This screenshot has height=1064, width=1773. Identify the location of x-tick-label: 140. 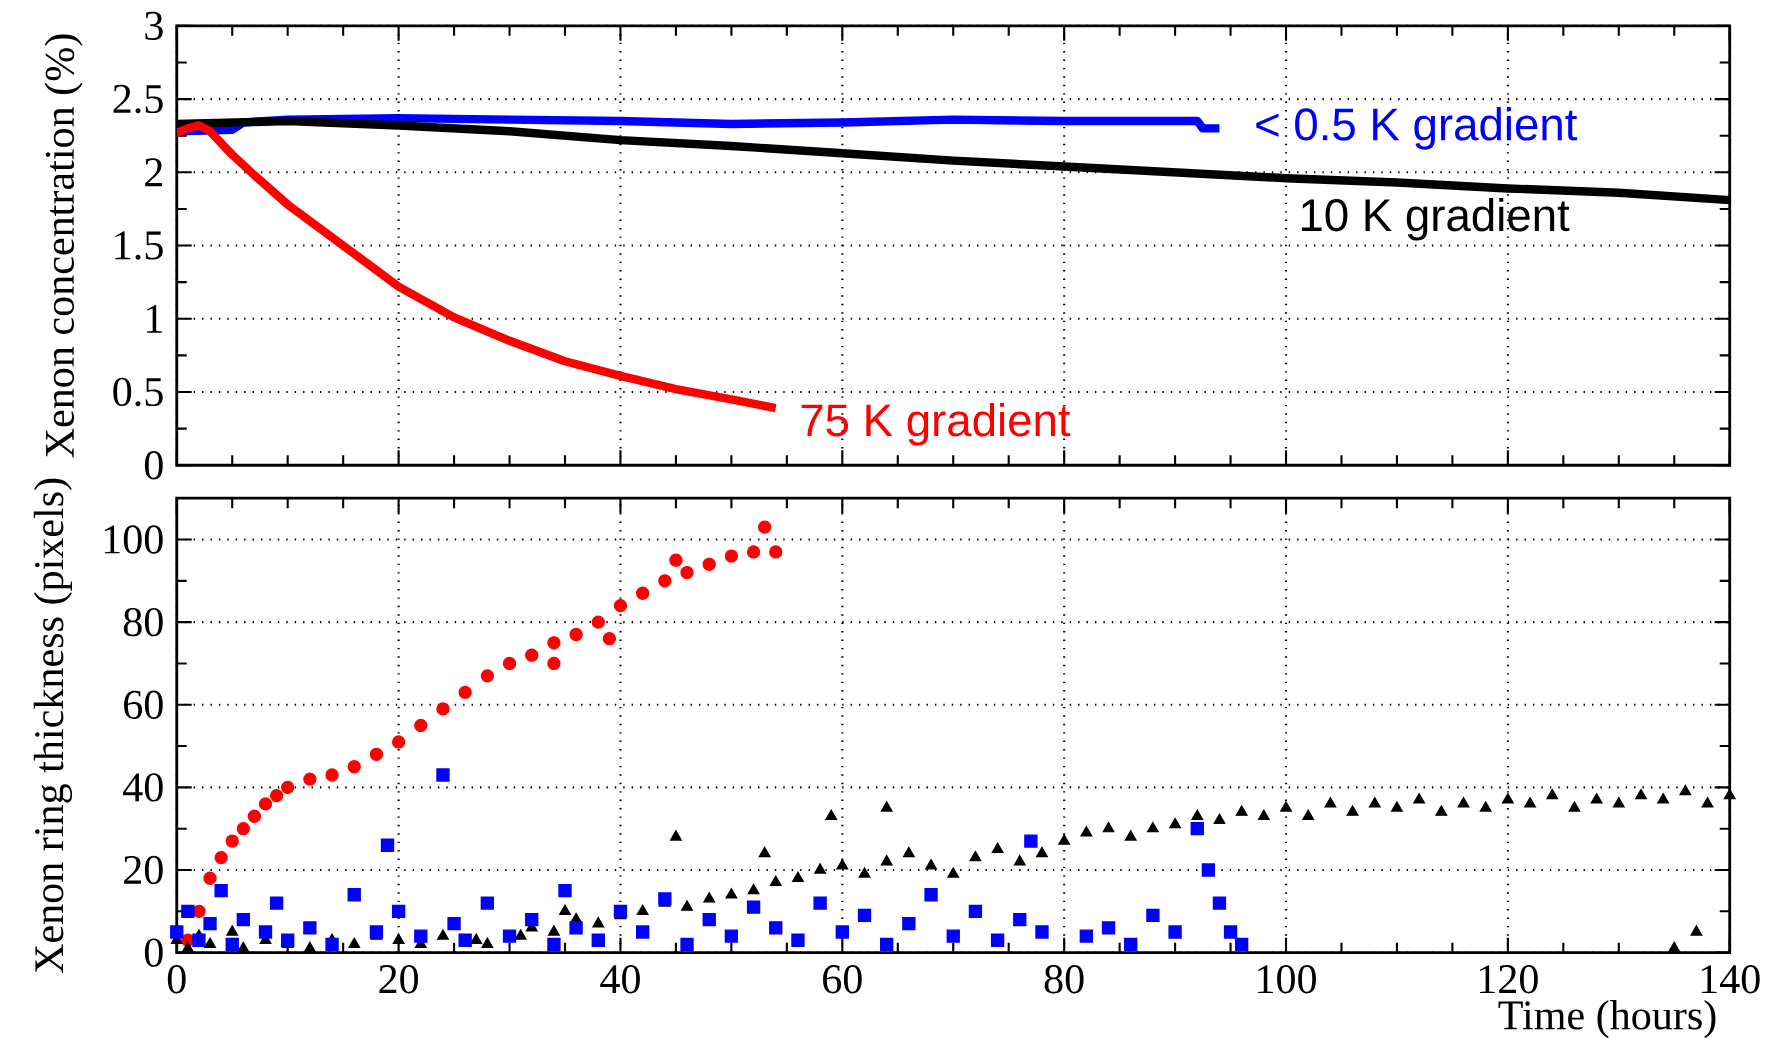
(1730, 979).